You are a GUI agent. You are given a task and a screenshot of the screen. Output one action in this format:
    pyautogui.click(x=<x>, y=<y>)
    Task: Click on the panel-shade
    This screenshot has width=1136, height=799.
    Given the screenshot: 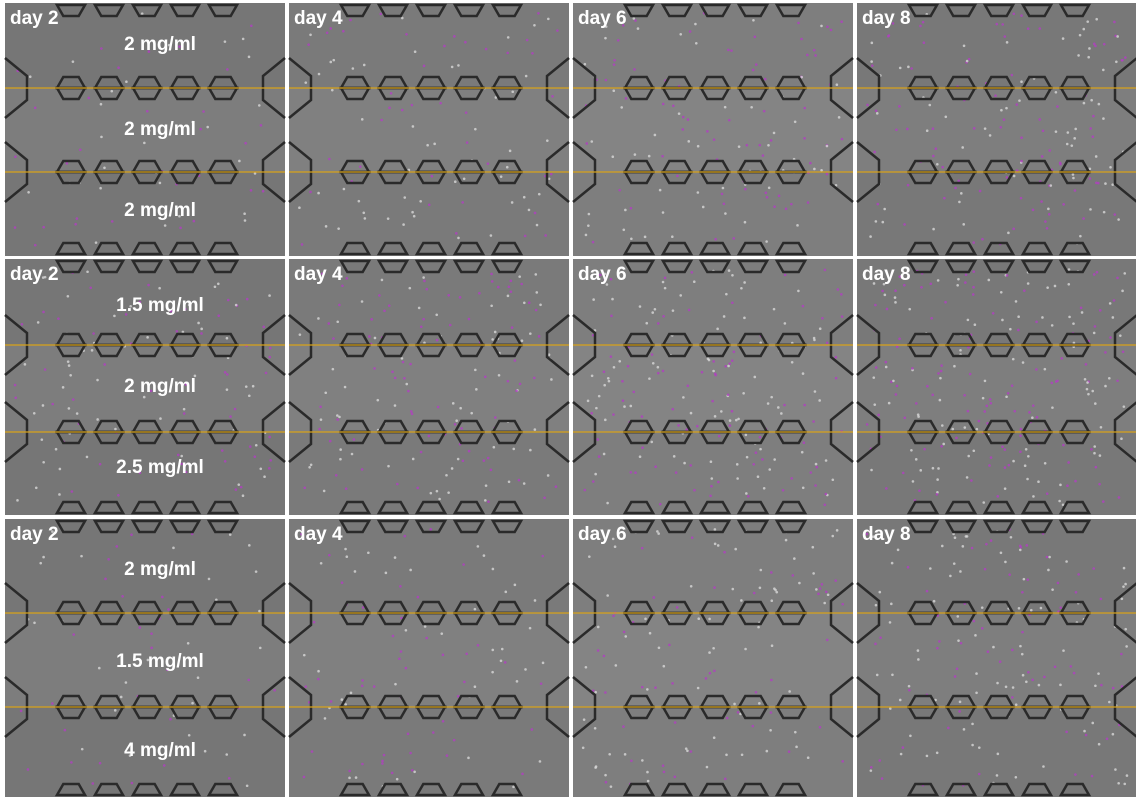 What is the action you would take?
    pyautogui.click(x=996, y=660)
    